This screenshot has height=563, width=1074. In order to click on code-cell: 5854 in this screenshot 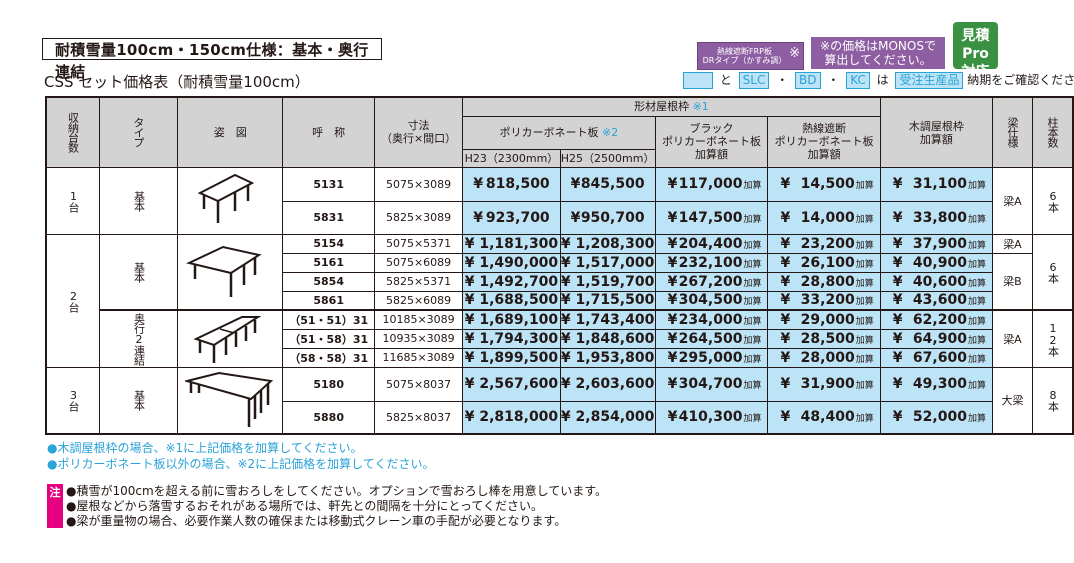, I will do `click(328, 281)`.